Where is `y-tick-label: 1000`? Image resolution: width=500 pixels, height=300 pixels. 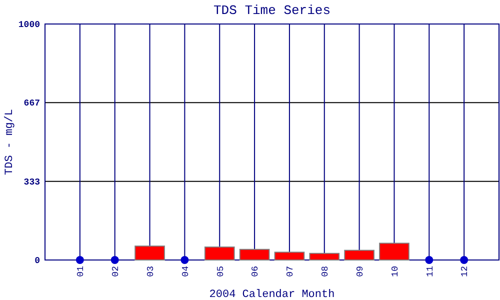 y-tick-label: 1000 is located at coordinates (29, 25).